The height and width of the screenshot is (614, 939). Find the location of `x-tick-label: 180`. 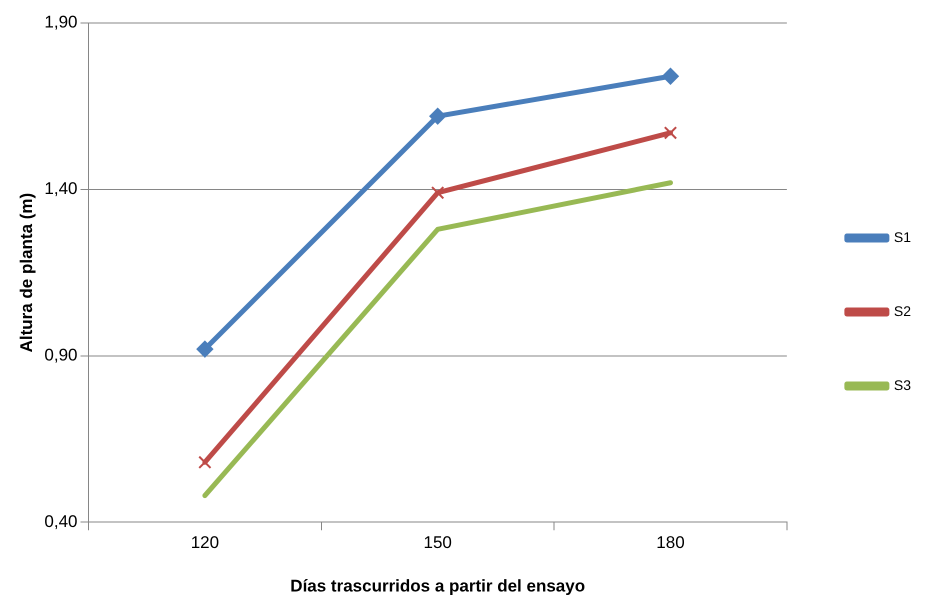

x-tick-label: 180 is located at coordinates (670, 542).